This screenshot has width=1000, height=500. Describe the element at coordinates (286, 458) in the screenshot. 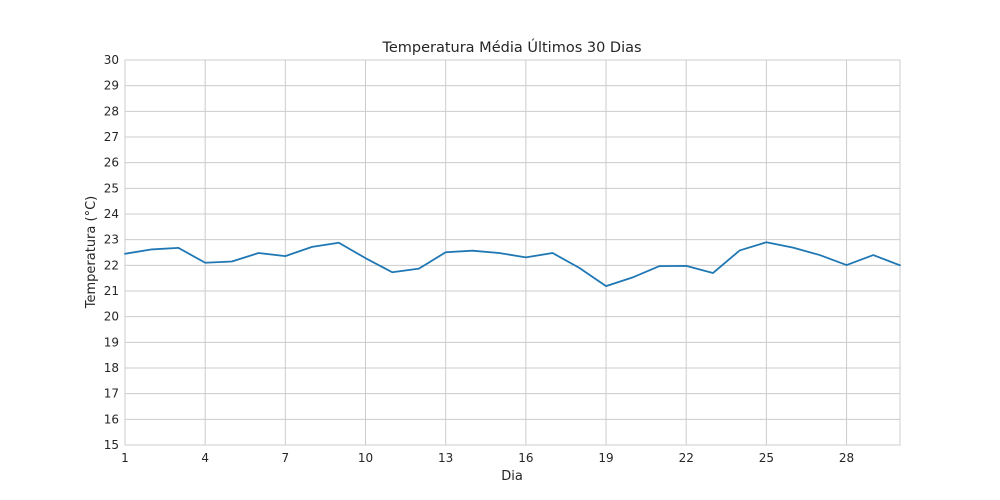

I see `x-tick-label: 7` at that location.